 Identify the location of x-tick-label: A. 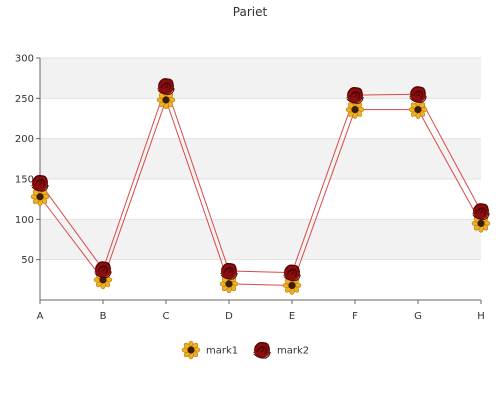
(40, 316).